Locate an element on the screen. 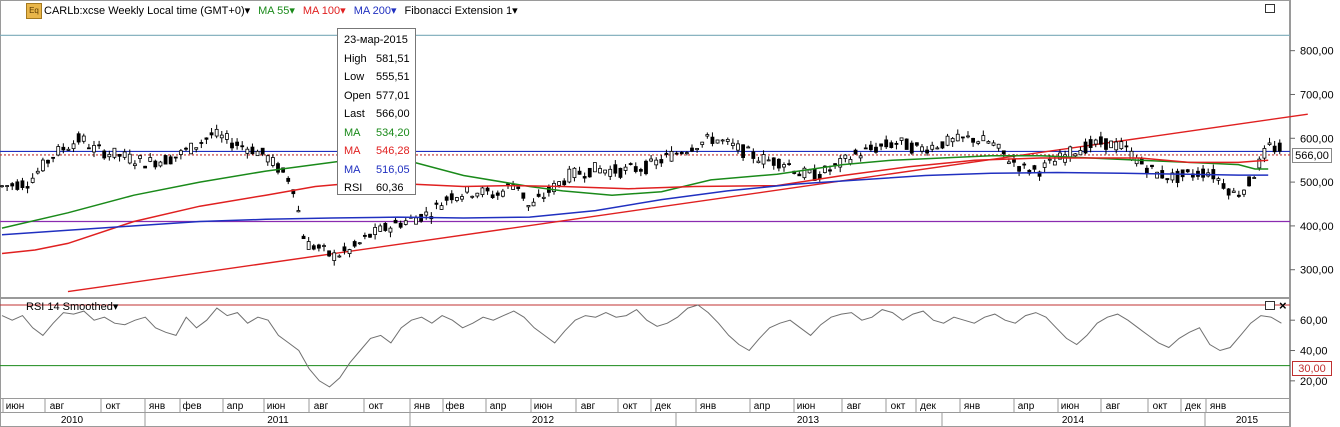  tooltip-row: MA 546,28 is located at coordinates (379, 151).